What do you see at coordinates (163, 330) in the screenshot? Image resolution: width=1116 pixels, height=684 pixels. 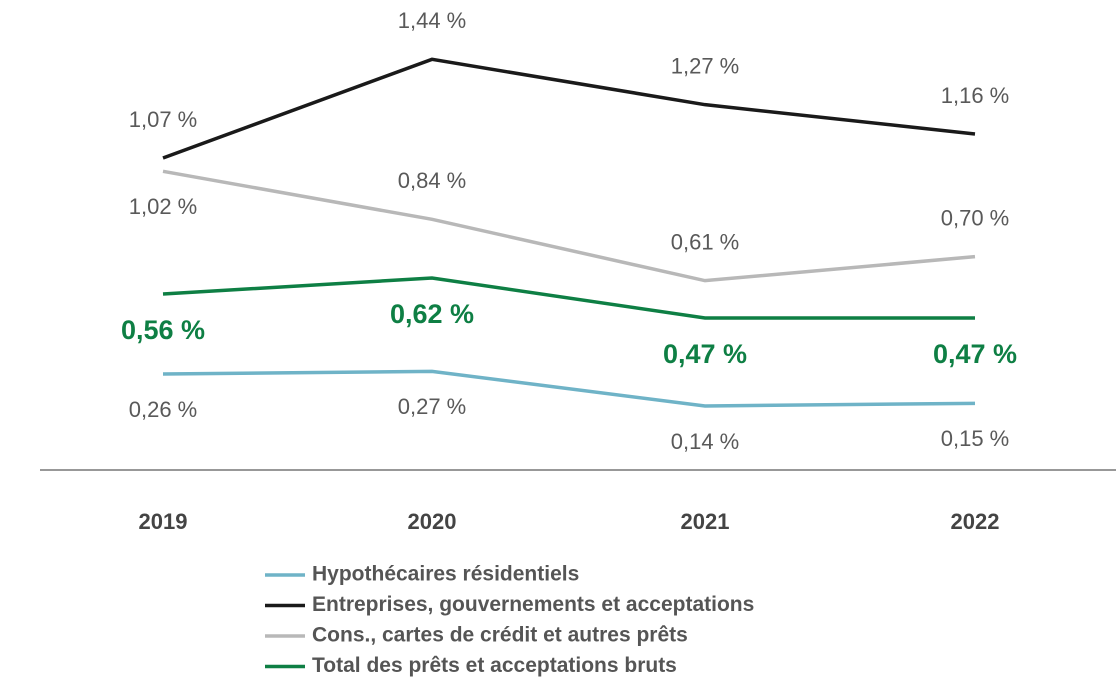 I see `data-label: 0,56 %` at bounding box center [163, 330].